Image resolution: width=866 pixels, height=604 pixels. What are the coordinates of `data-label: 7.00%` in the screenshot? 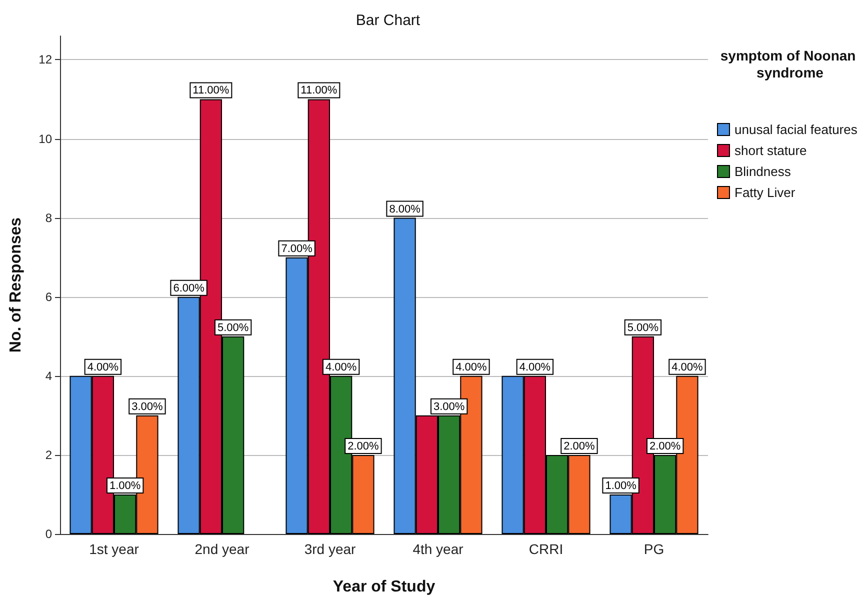 It's located at (297, 248).